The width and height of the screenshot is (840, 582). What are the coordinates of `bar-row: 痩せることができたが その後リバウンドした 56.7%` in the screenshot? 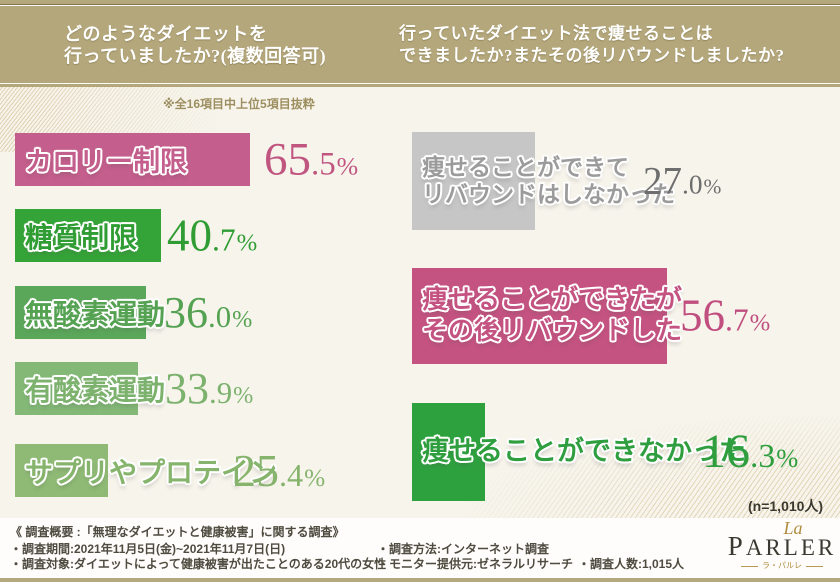 It's located at (626, 316).